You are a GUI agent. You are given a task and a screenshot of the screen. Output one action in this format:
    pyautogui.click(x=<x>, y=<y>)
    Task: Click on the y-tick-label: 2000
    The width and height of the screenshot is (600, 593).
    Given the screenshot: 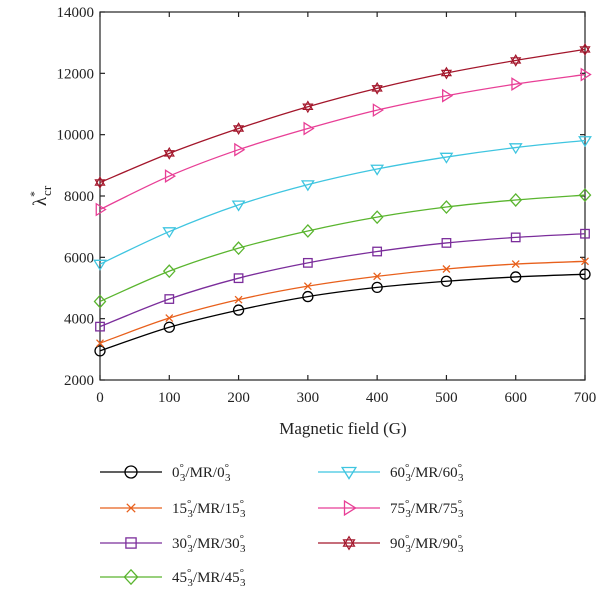 What is the action you would take?
    pyautogui.click(x=79, y=381)
    